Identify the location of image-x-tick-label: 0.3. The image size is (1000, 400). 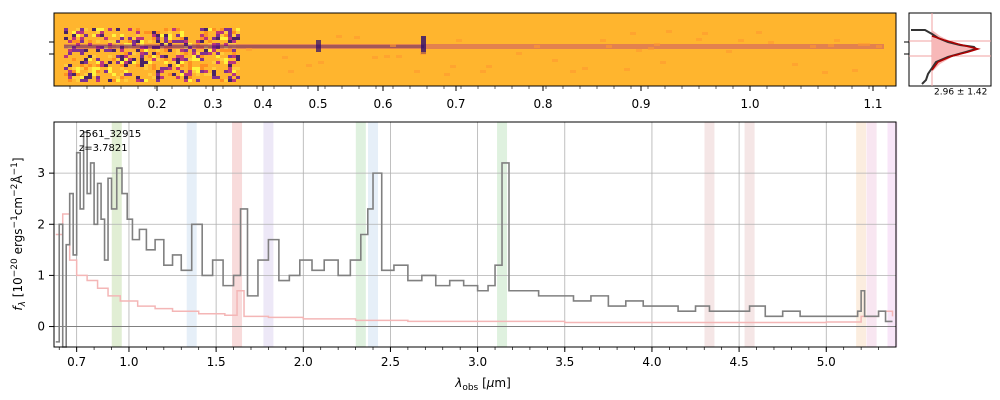
(212, 104).